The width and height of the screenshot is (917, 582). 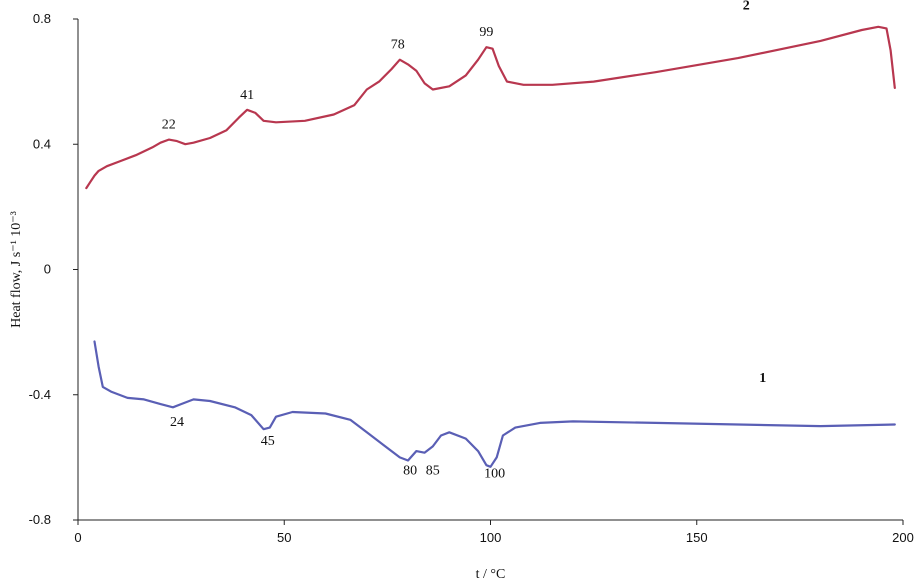 I want to click on x-tick-label: 50, so click(x=284, y=537).